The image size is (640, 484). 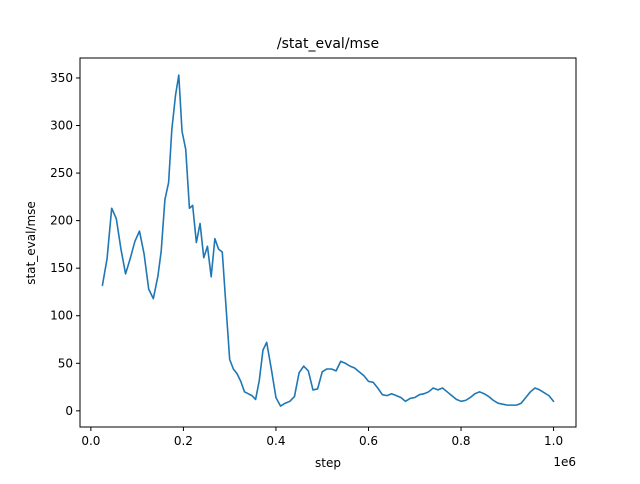 I want to click on y-tick-label: 300, so click(x=61, y=126).